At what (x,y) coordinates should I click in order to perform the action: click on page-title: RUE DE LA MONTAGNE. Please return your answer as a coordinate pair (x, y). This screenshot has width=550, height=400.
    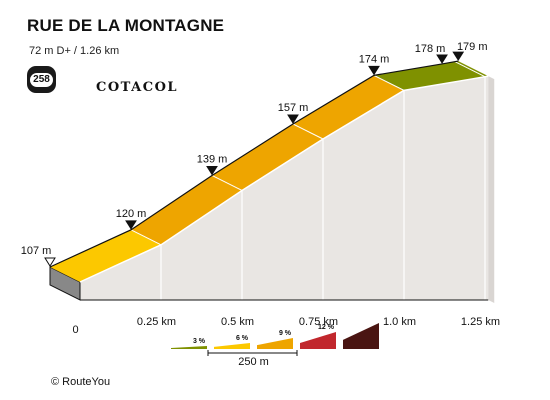
    Looking at the image, I should click on (126, 25).